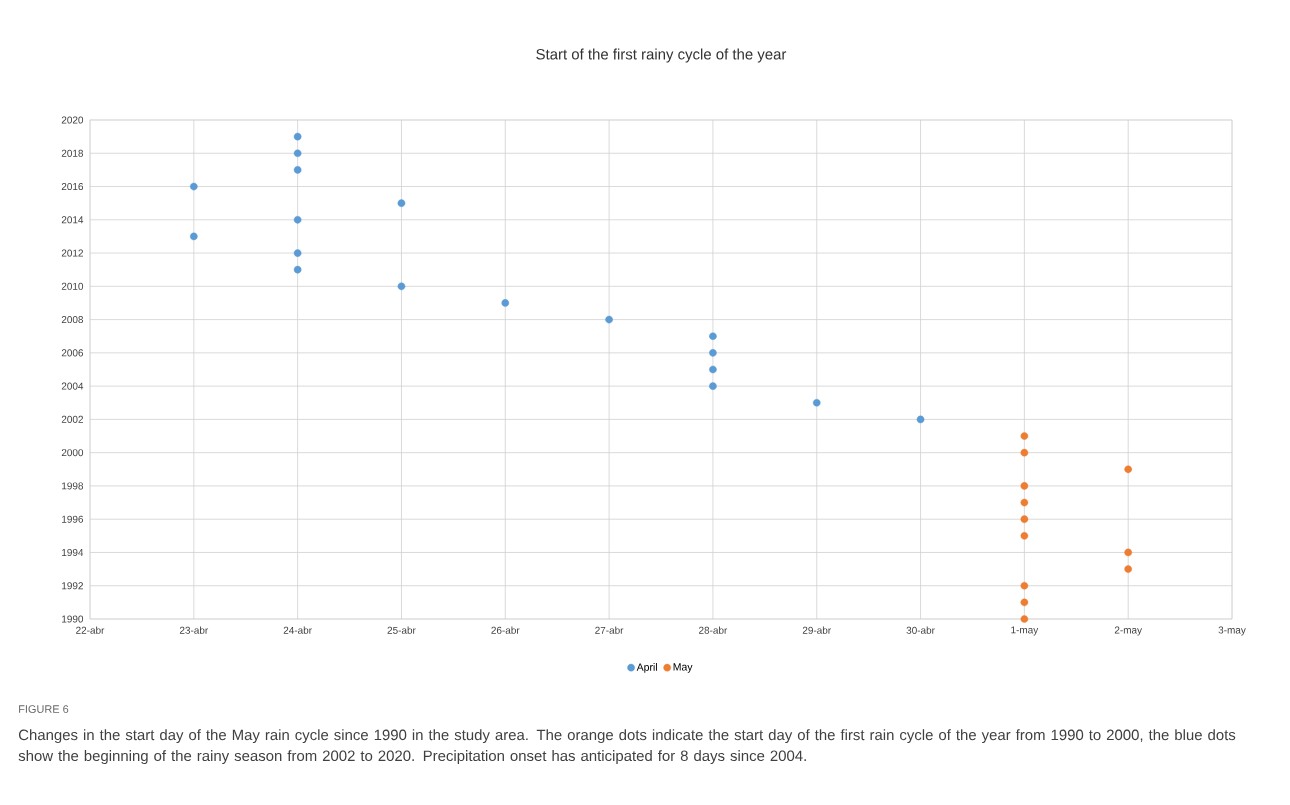 The width and height of the screenshot is (1290, 805). What do you see at coordinates (72, 153) in the screenshot?
I see `y-tick-label: 2018` at bounding box center [72, 153].